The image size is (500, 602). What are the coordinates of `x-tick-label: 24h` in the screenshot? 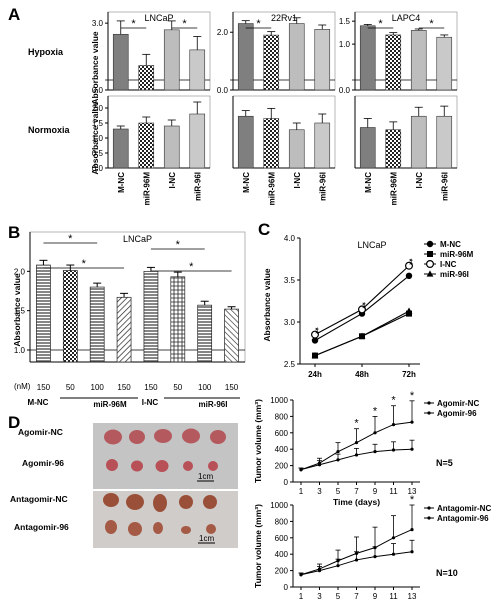 It's located at (315, 374).